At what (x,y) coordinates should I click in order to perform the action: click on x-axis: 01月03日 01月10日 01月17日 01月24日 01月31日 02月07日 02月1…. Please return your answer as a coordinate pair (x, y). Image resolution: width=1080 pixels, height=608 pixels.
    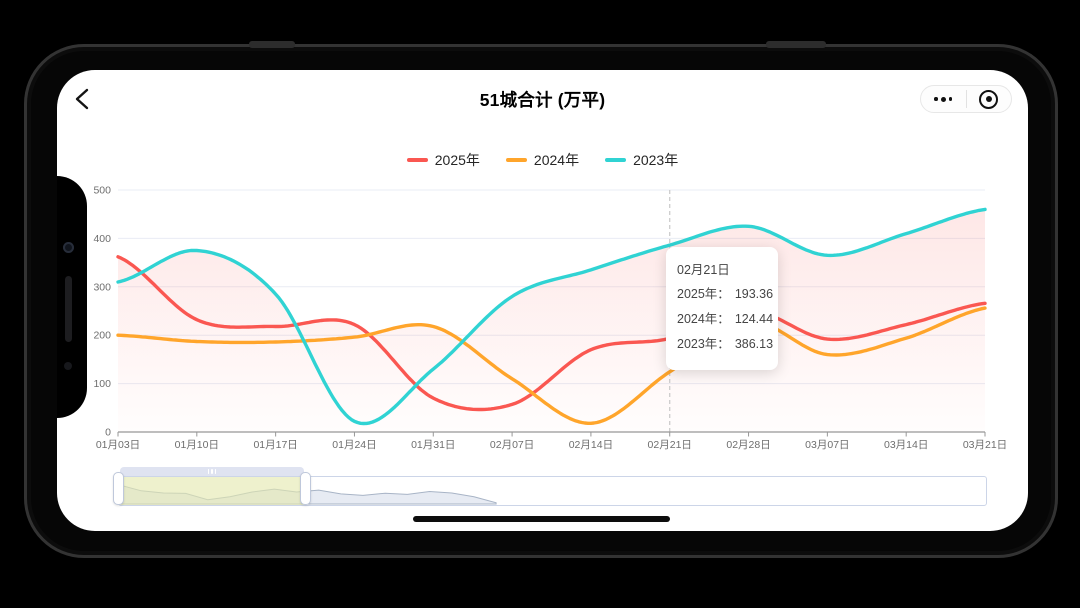
    Looking at the image, I should click on (551, 441).